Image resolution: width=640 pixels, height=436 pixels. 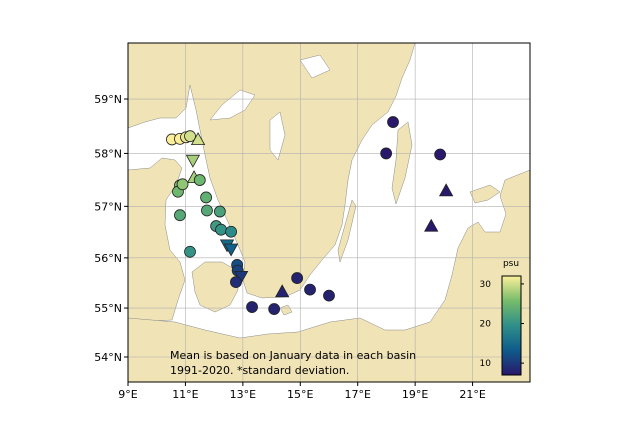 I want to click on colorbar-tick-label: 10, so click(x=486, y=364).